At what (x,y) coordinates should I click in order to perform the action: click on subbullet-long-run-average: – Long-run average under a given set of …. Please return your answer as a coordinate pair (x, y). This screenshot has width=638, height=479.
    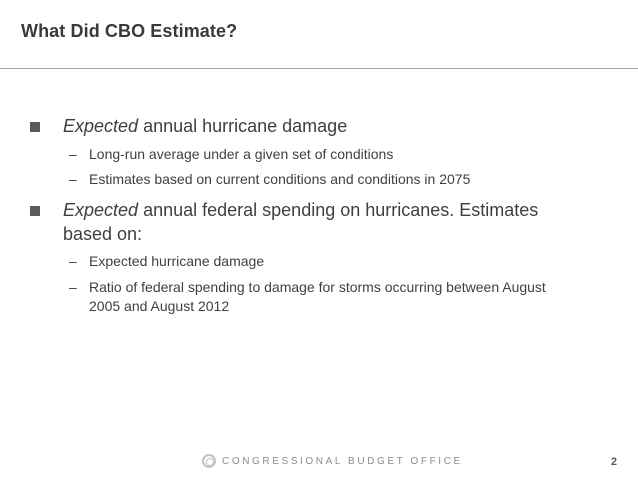
    Looking at the image, I should click on (324, 154).